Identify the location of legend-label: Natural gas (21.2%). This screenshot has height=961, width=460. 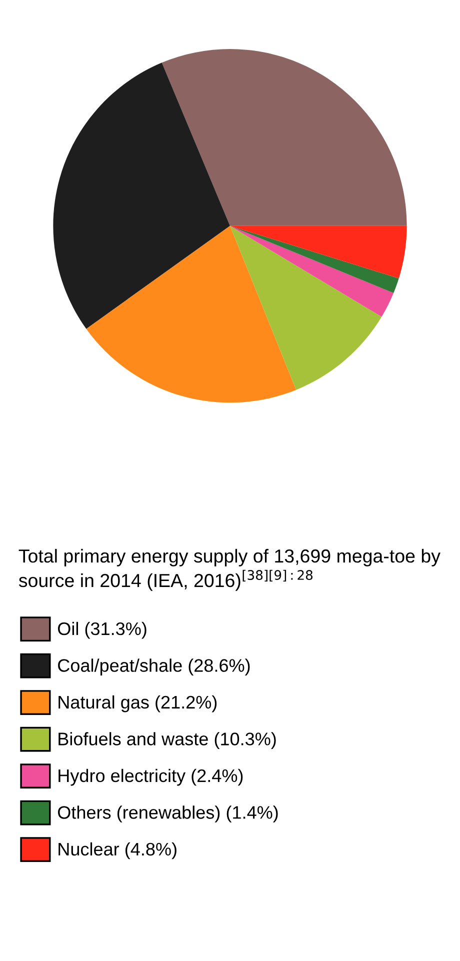
(137, 703).